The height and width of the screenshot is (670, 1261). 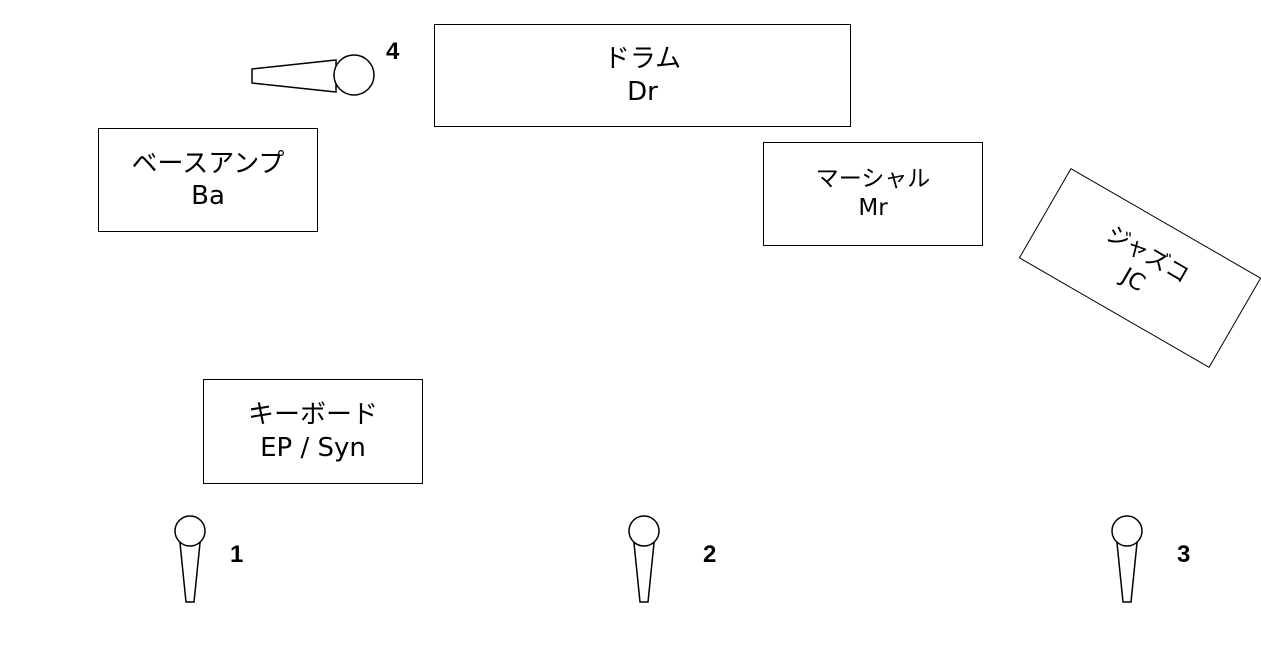 I want to click on jazz-chorus-box: ジャズコ JC, so click(x=1139, y=268).